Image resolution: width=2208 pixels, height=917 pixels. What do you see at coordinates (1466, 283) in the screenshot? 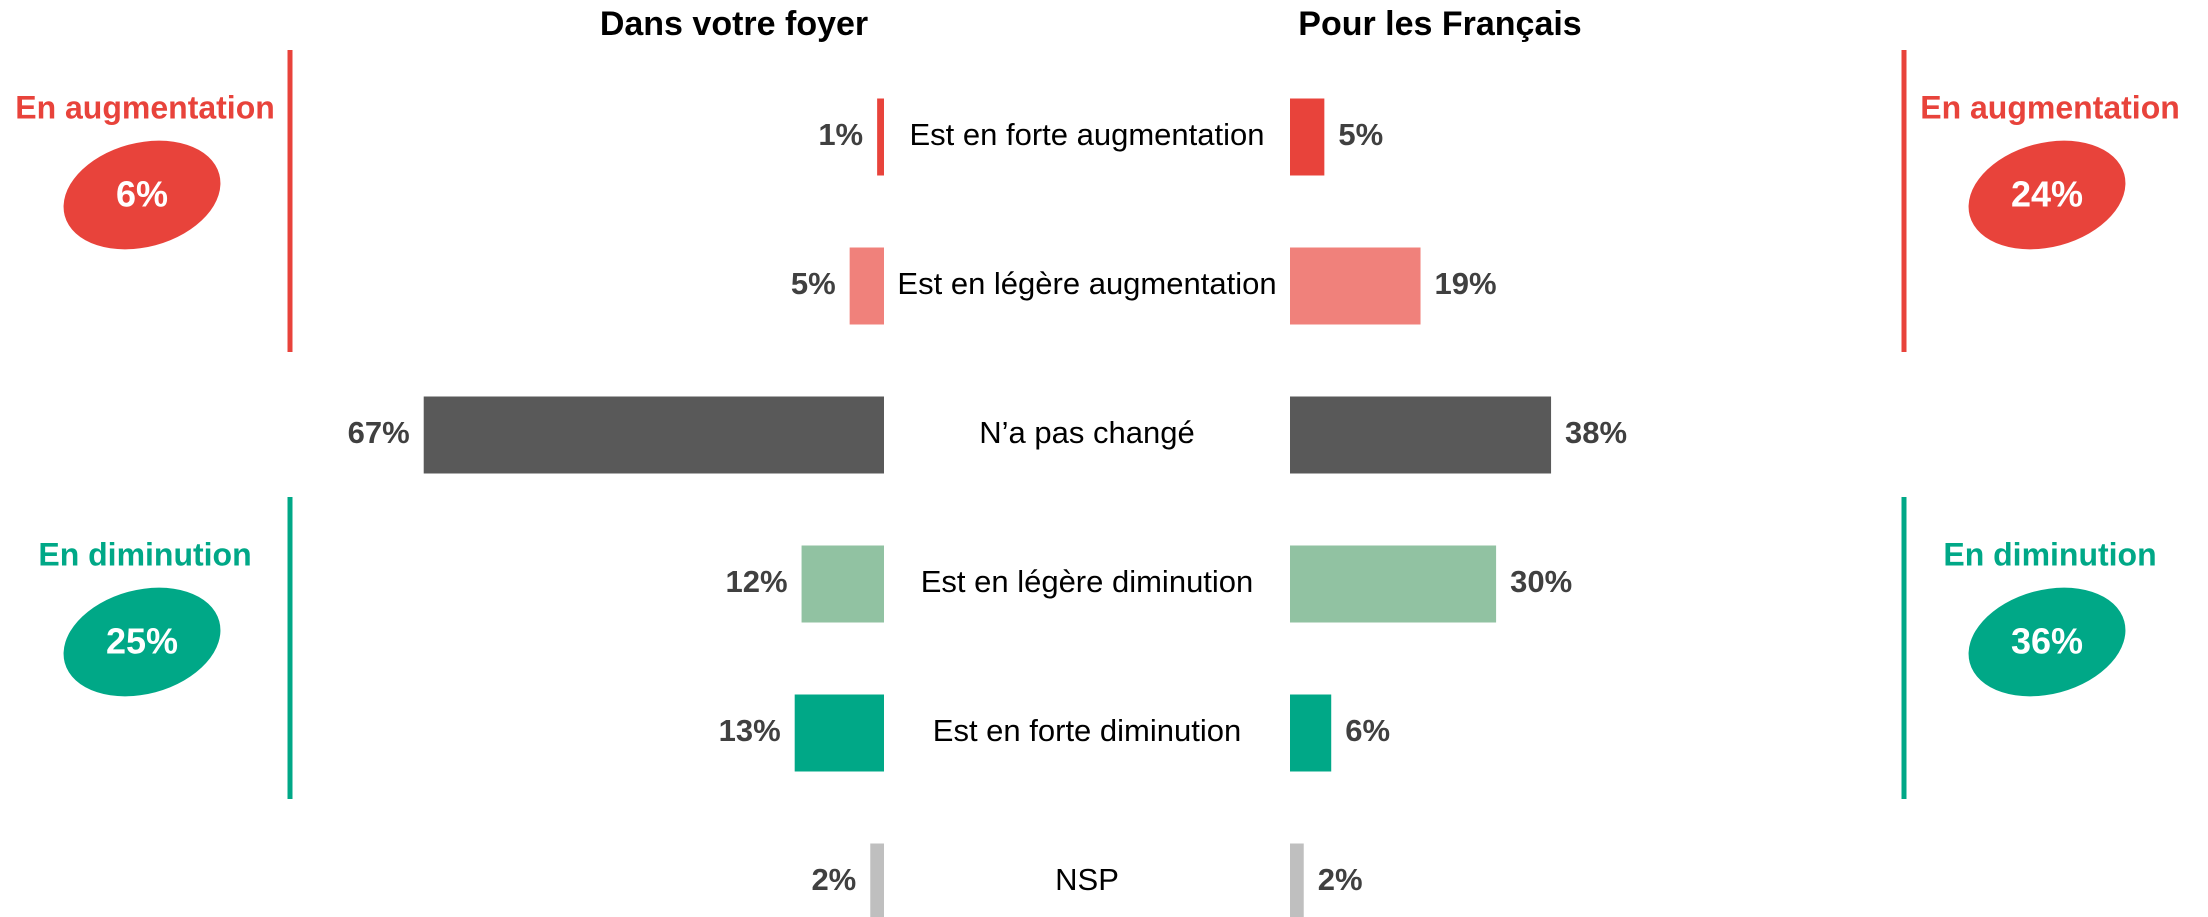
I see `value-label: 19%` at bounding box center [1466, 283].